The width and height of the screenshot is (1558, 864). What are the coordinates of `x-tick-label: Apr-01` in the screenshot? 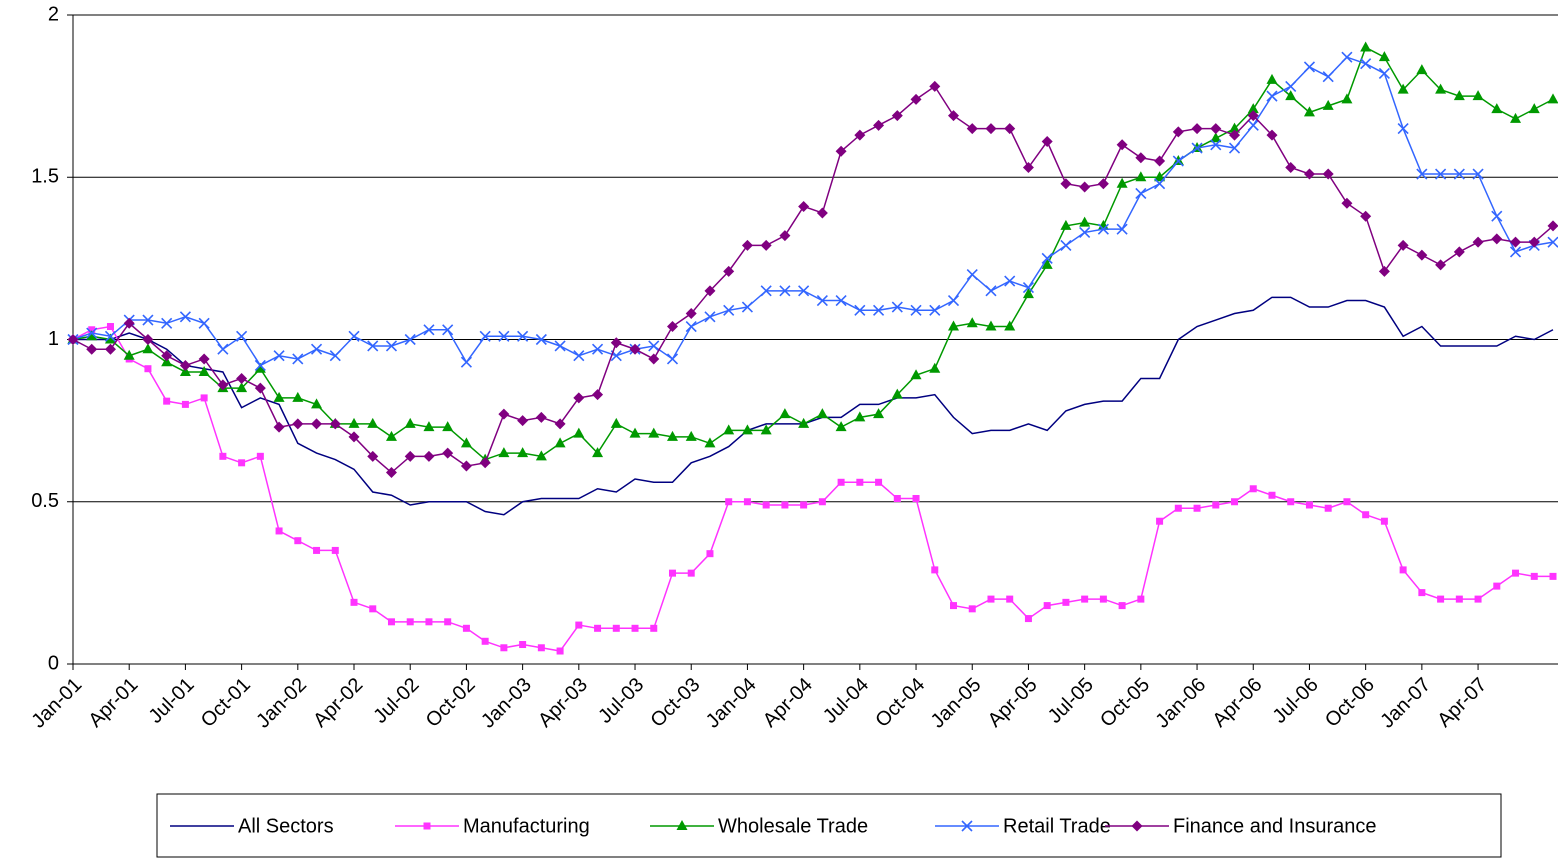 It's located at (113, 703).